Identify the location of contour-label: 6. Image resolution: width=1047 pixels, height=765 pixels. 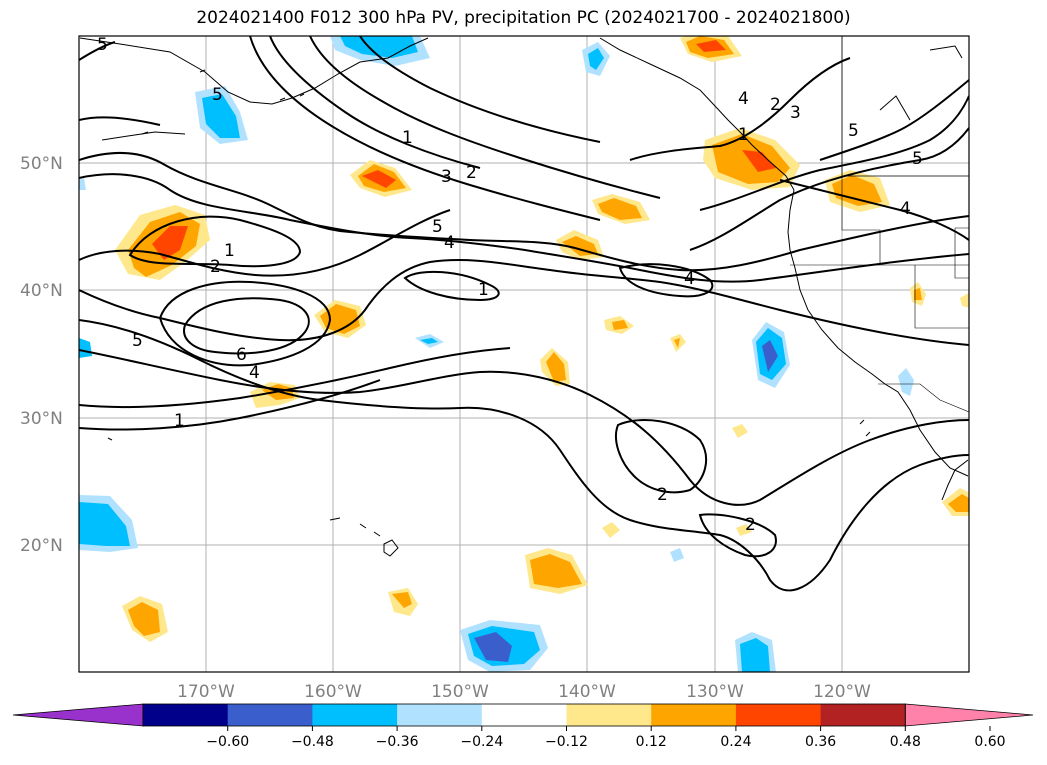
(241, 355).